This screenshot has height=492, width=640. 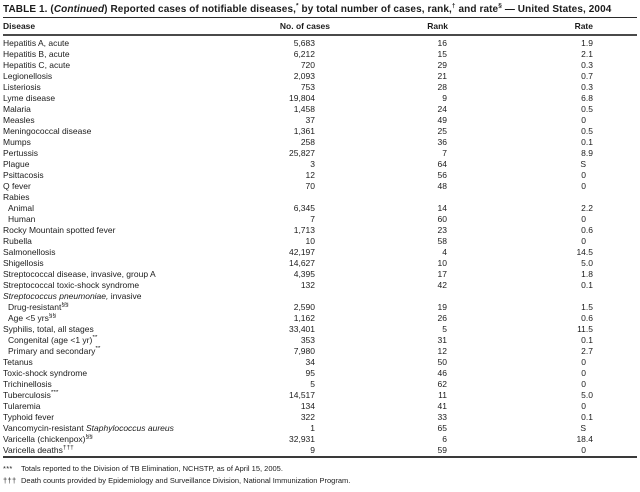 I want to click on cases-value: 2,590, so click(x=304, y=307).